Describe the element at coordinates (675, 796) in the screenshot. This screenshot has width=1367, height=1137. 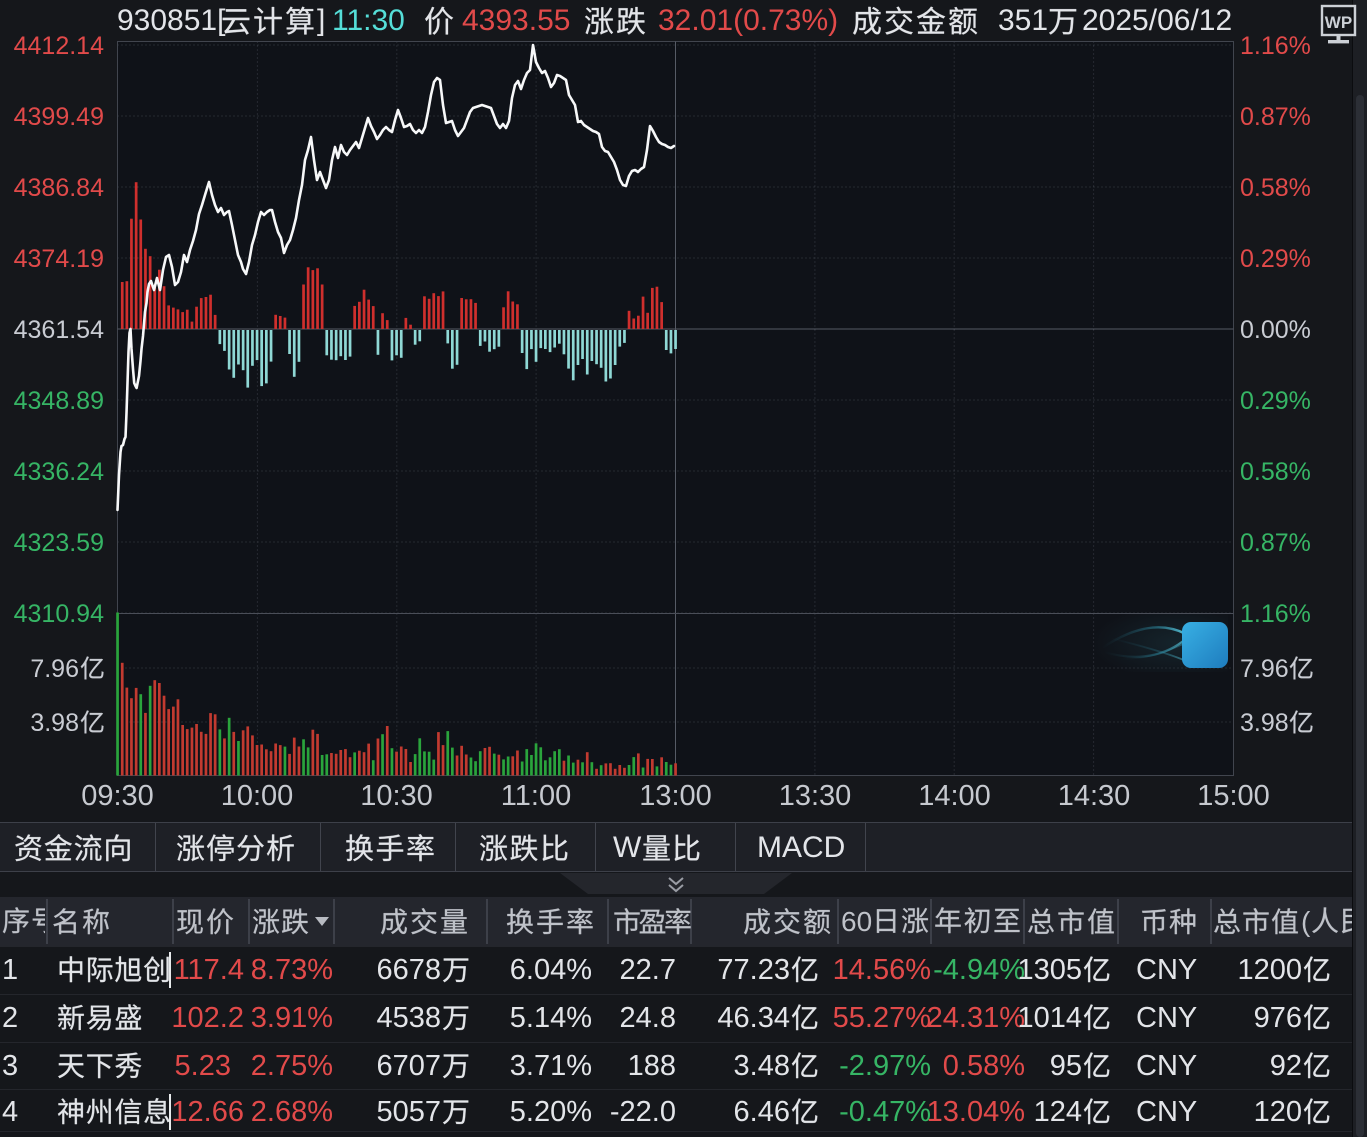
I see `svg-text: 13:00` at that location.